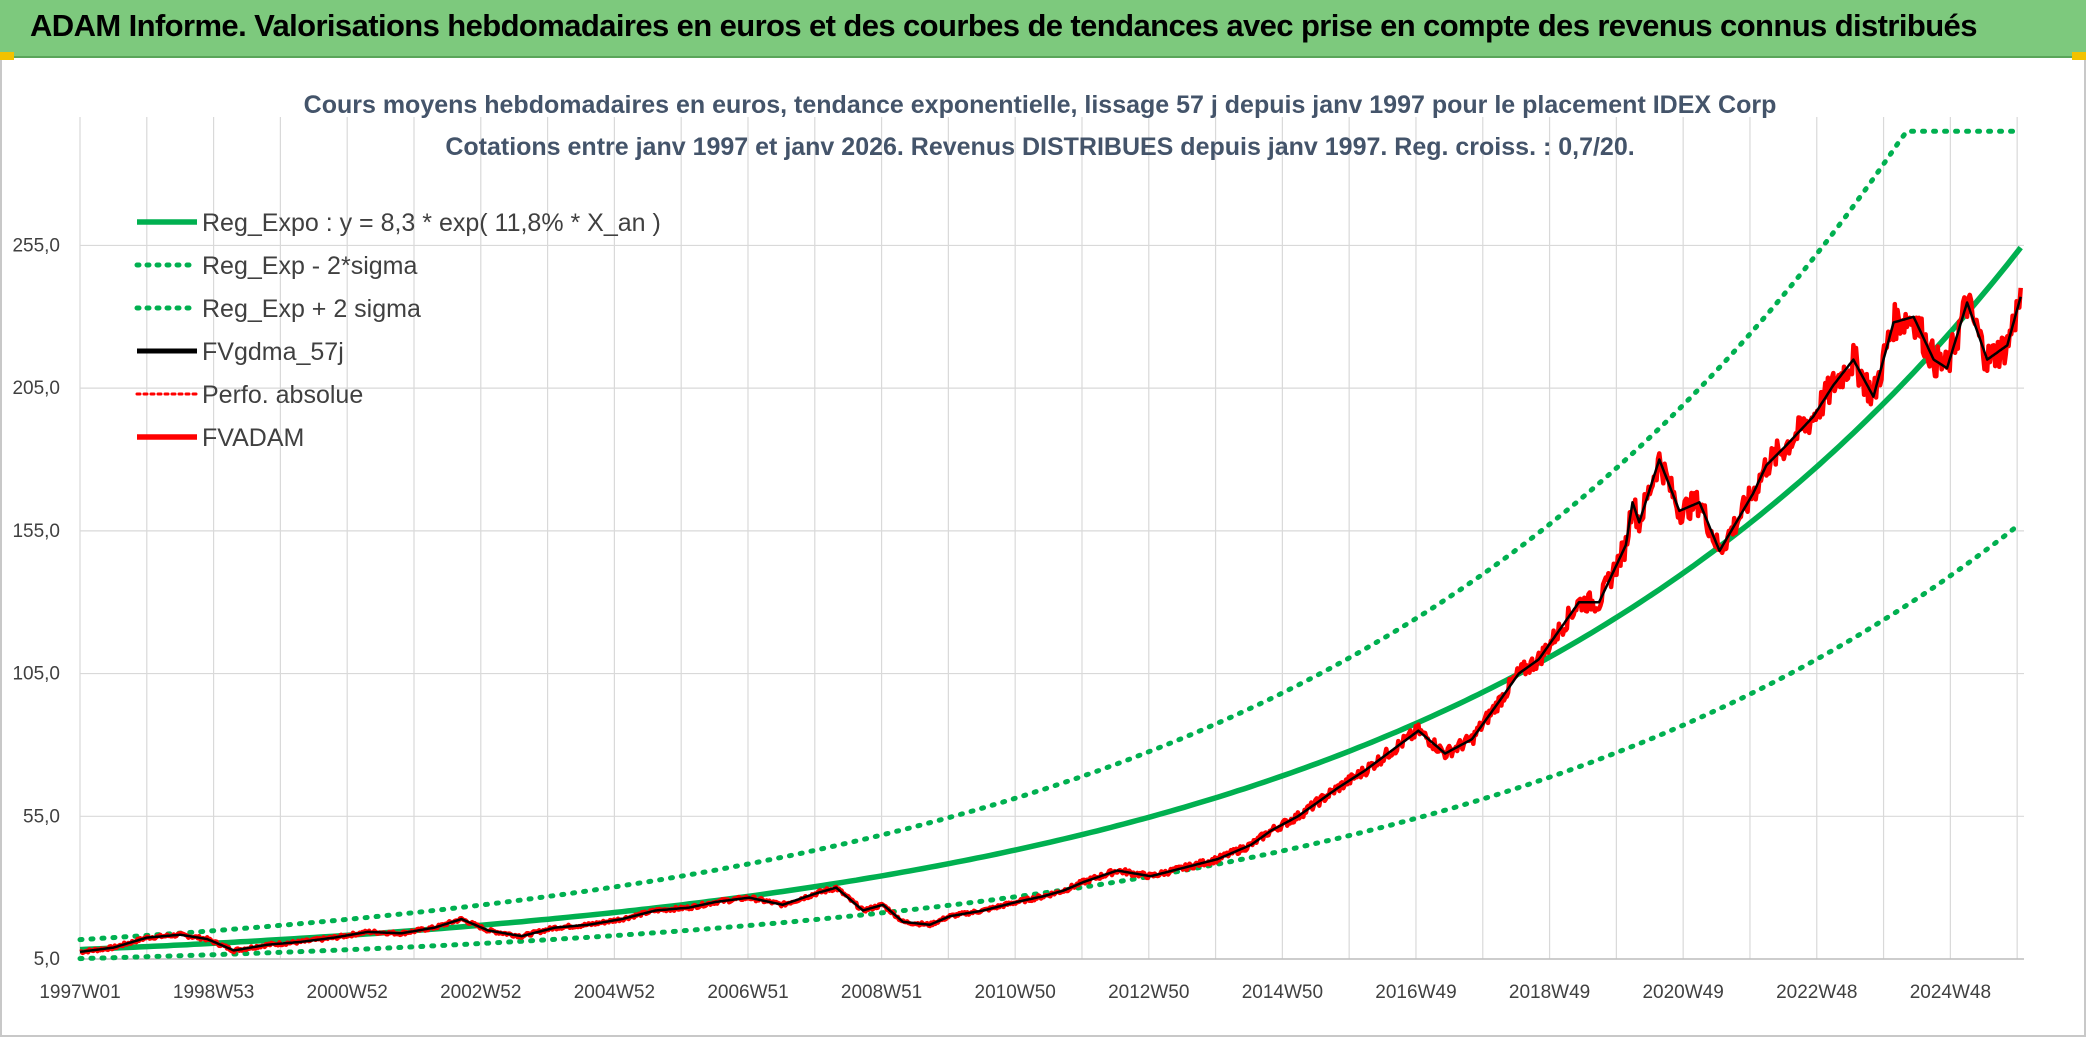  I want to click on x-tick-label: 2024W48, so click(1950, 992).